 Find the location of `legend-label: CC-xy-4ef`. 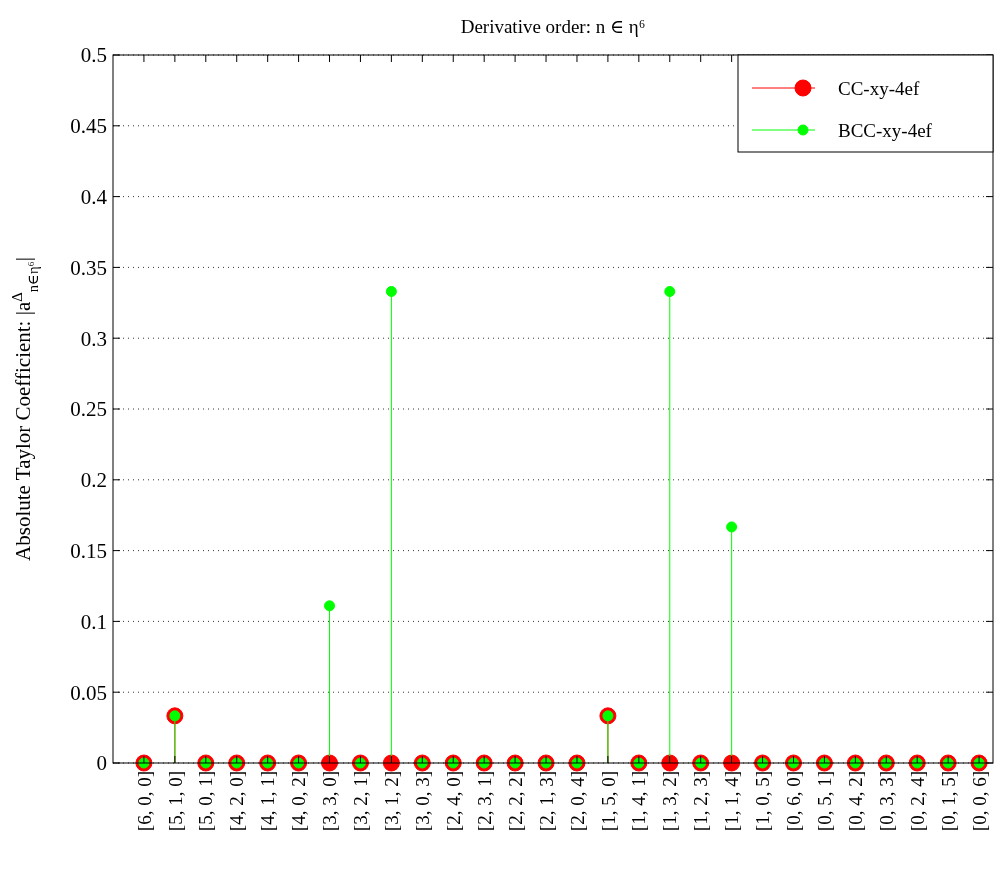

legend-label: CC-xy-4ef is located at coordinates (879, 88).